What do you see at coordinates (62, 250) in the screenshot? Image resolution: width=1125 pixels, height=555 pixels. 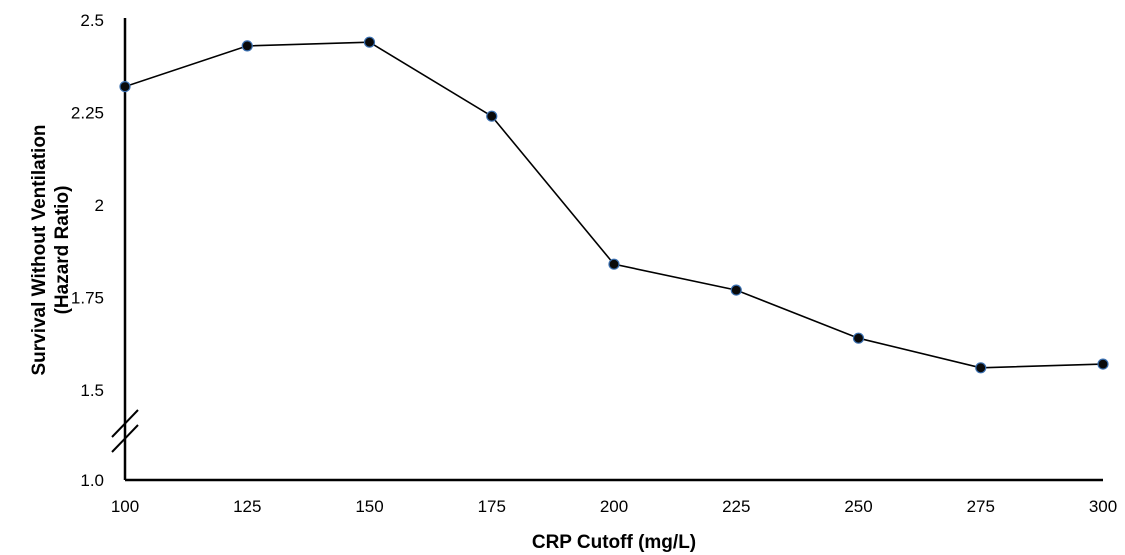 I see `y-axis-title-line2: (Hazard Ratio)` at bounding box center [62, 250].